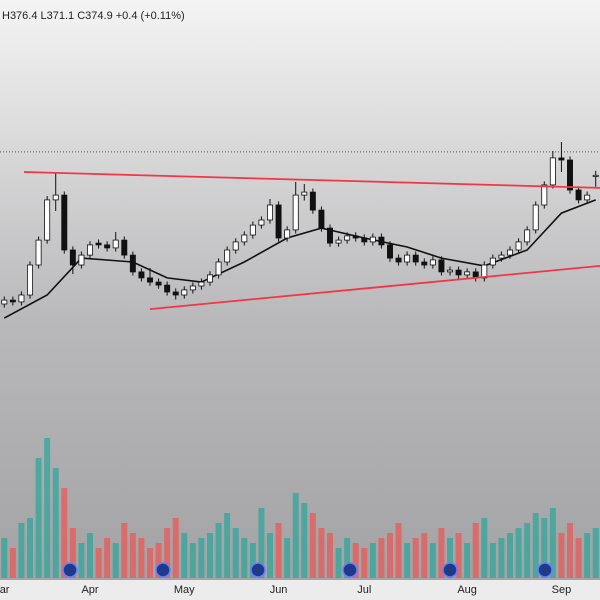  I want to click on event-markers, so click(307, 570).